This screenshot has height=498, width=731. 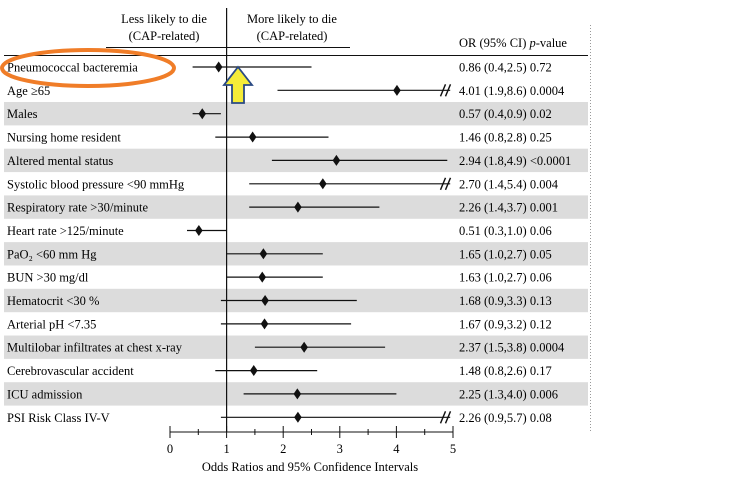 I want to click on x-axis: 0 1 2 3 4 5, so click(x=311, y=441).